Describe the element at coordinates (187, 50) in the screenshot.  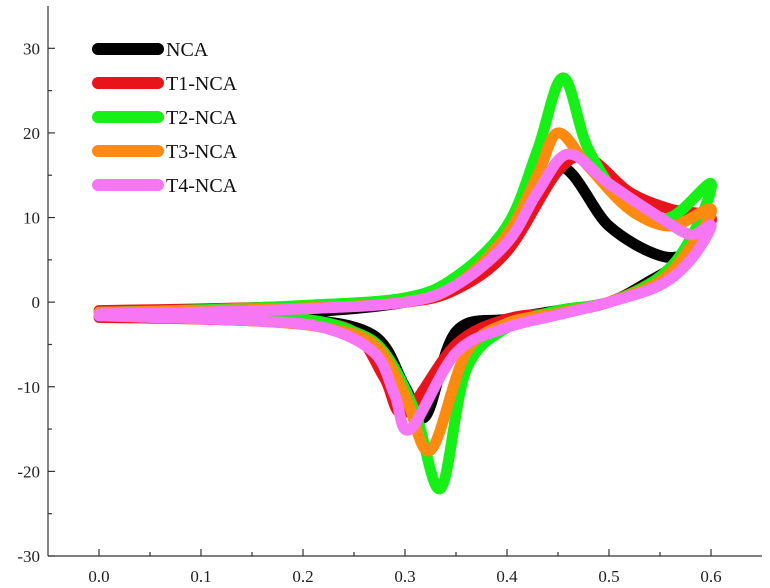
I see `legend-label-0: NCA` at that location.